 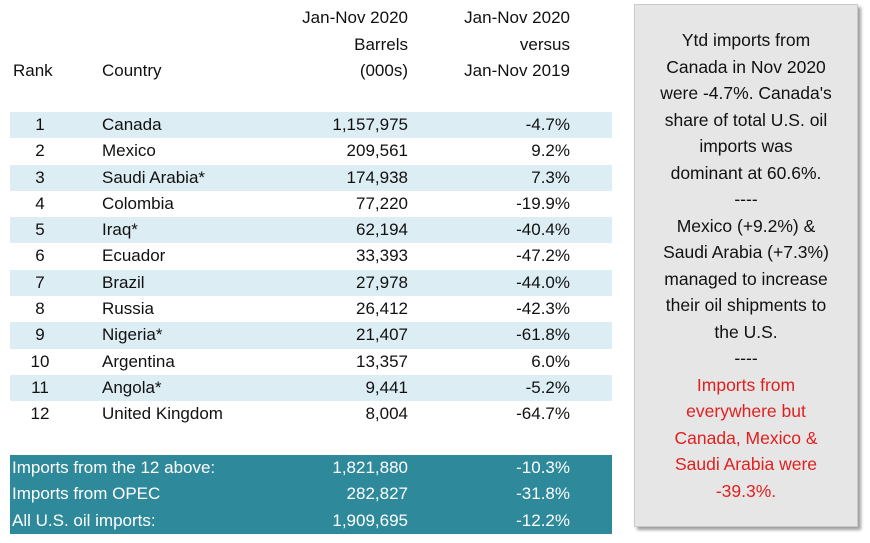 I want to click on country-cell: Brazil, so click(x=123, y=282).